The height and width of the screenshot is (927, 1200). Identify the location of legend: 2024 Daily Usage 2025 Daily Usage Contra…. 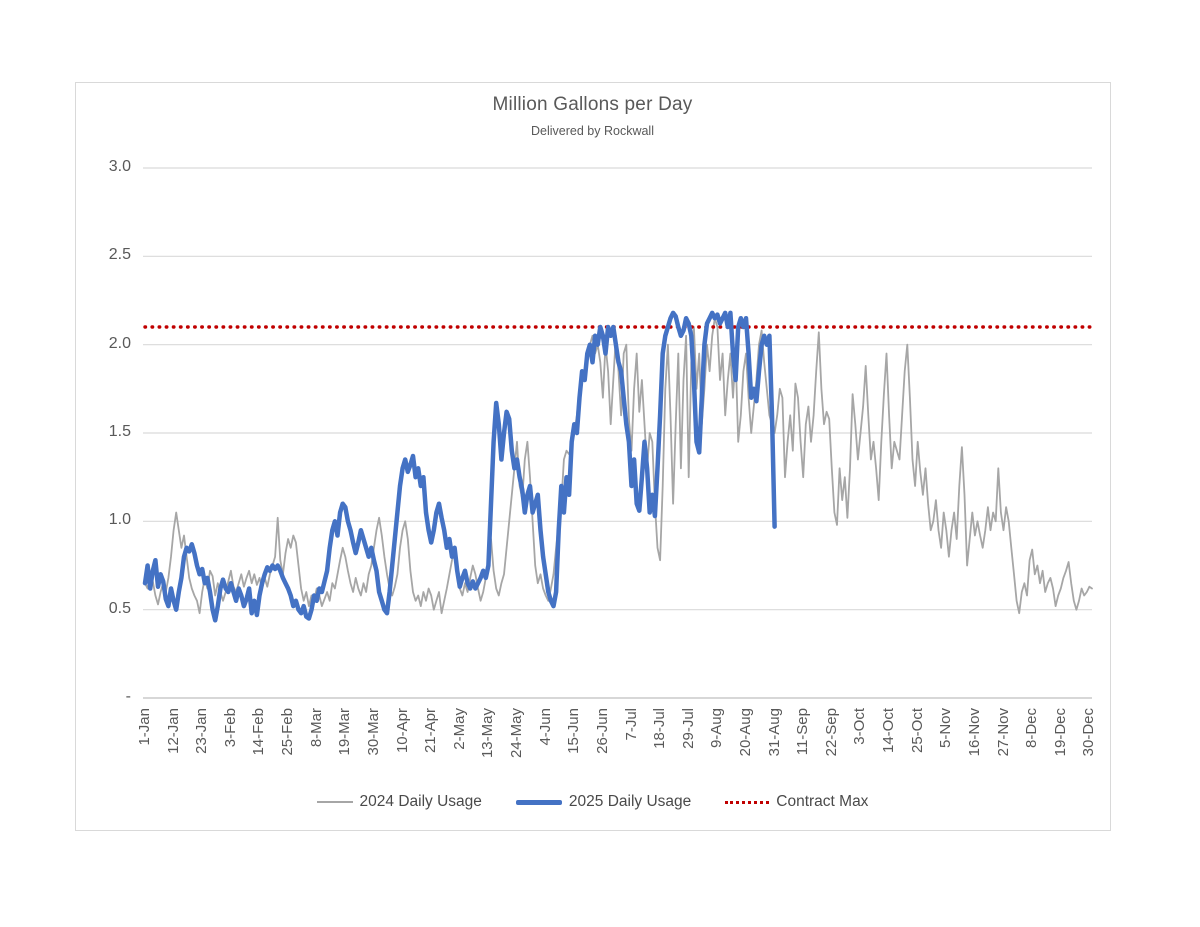
(592, 802).